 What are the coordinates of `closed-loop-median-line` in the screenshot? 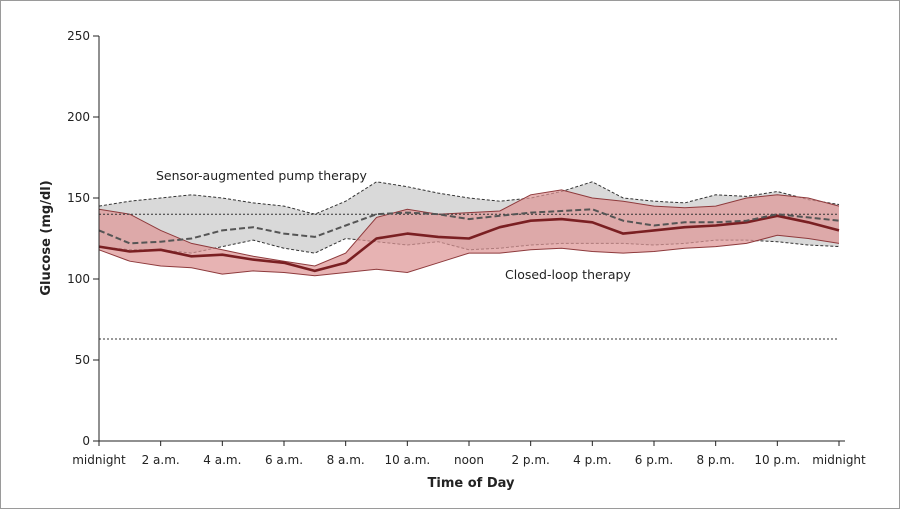 It's located at (469, 243).